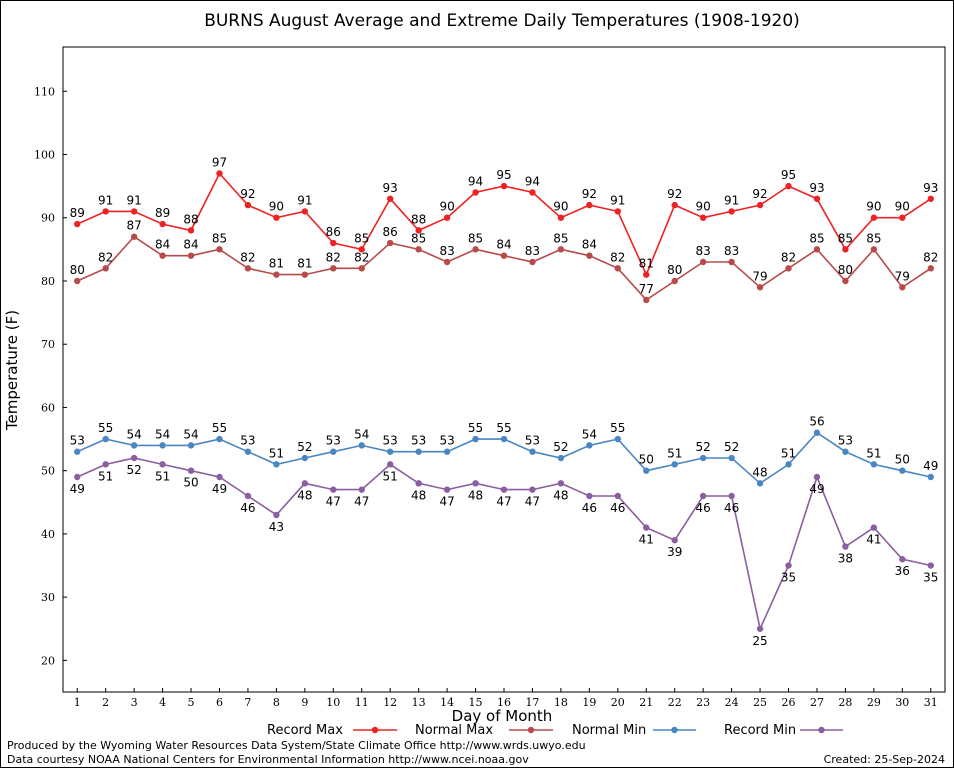 The height and width of the screenshot is (768, 954). Describe the element at coordinates (162, 245) in the screenshot. I see `data-label-normal-max: 84` at that location.